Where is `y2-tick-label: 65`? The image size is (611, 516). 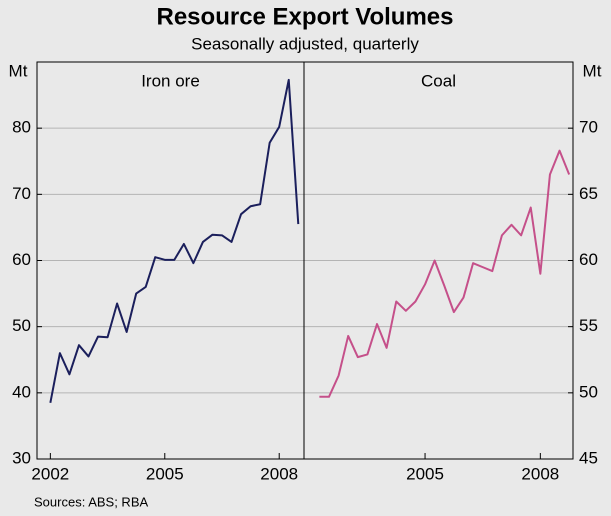 y2-tick-label: 65 is located at coordinates (588, 193).